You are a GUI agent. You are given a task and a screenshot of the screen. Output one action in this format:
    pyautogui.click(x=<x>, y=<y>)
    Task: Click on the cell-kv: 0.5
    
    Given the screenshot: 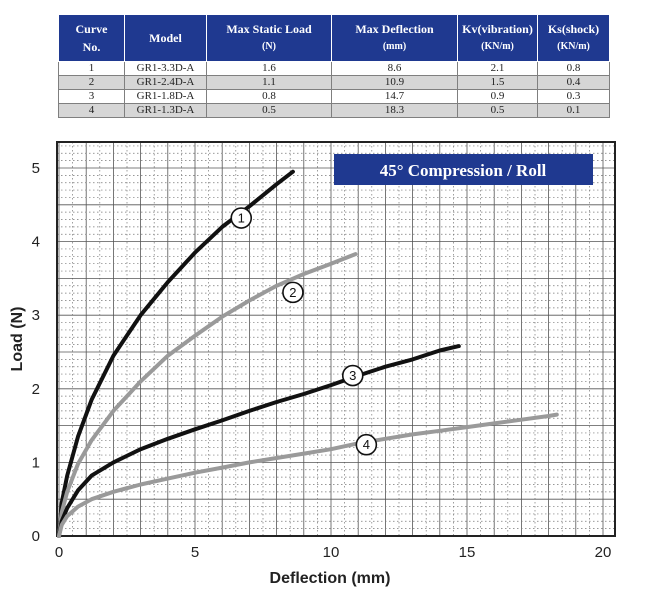 What is the action you would take?
    pyautogui.click(x=497, y=110)
    